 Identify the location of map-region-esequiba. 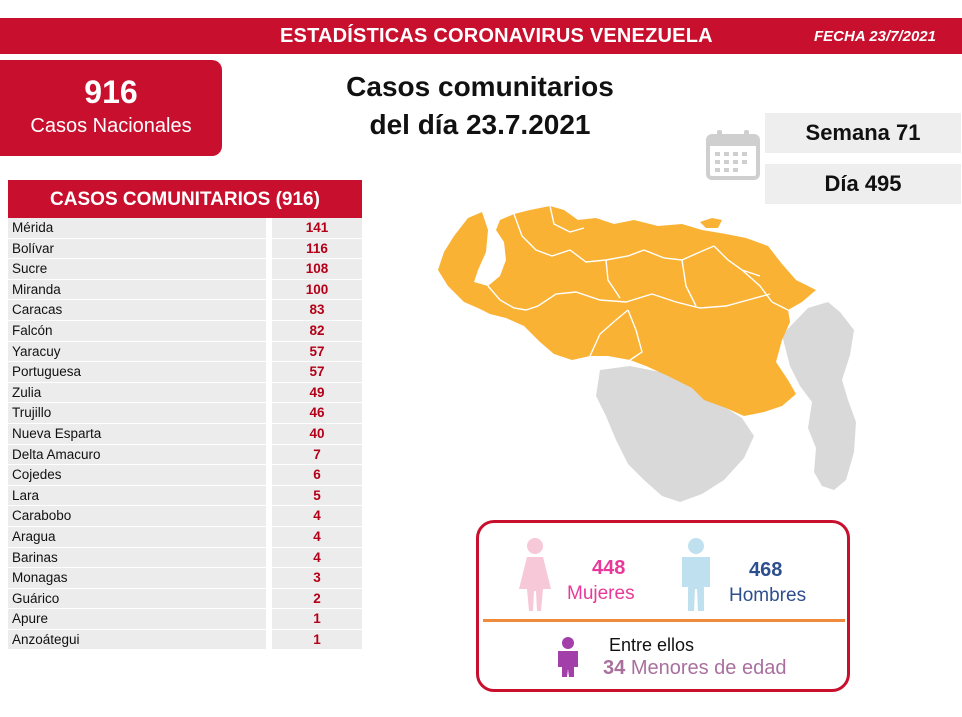
(819, 396).